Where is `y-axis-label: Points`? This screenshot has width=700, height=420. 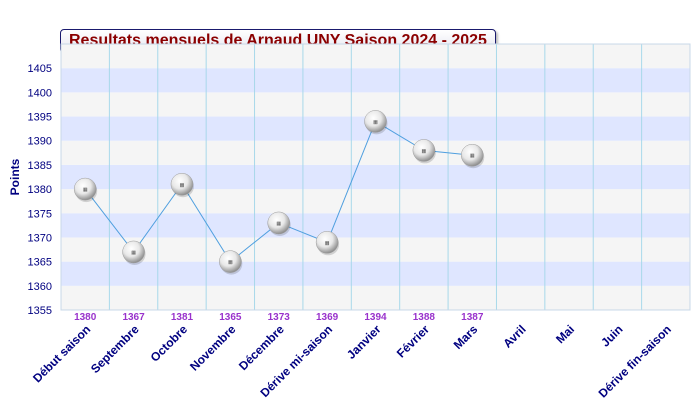
y-axis-label: Points is located at coordinates (15, 176).